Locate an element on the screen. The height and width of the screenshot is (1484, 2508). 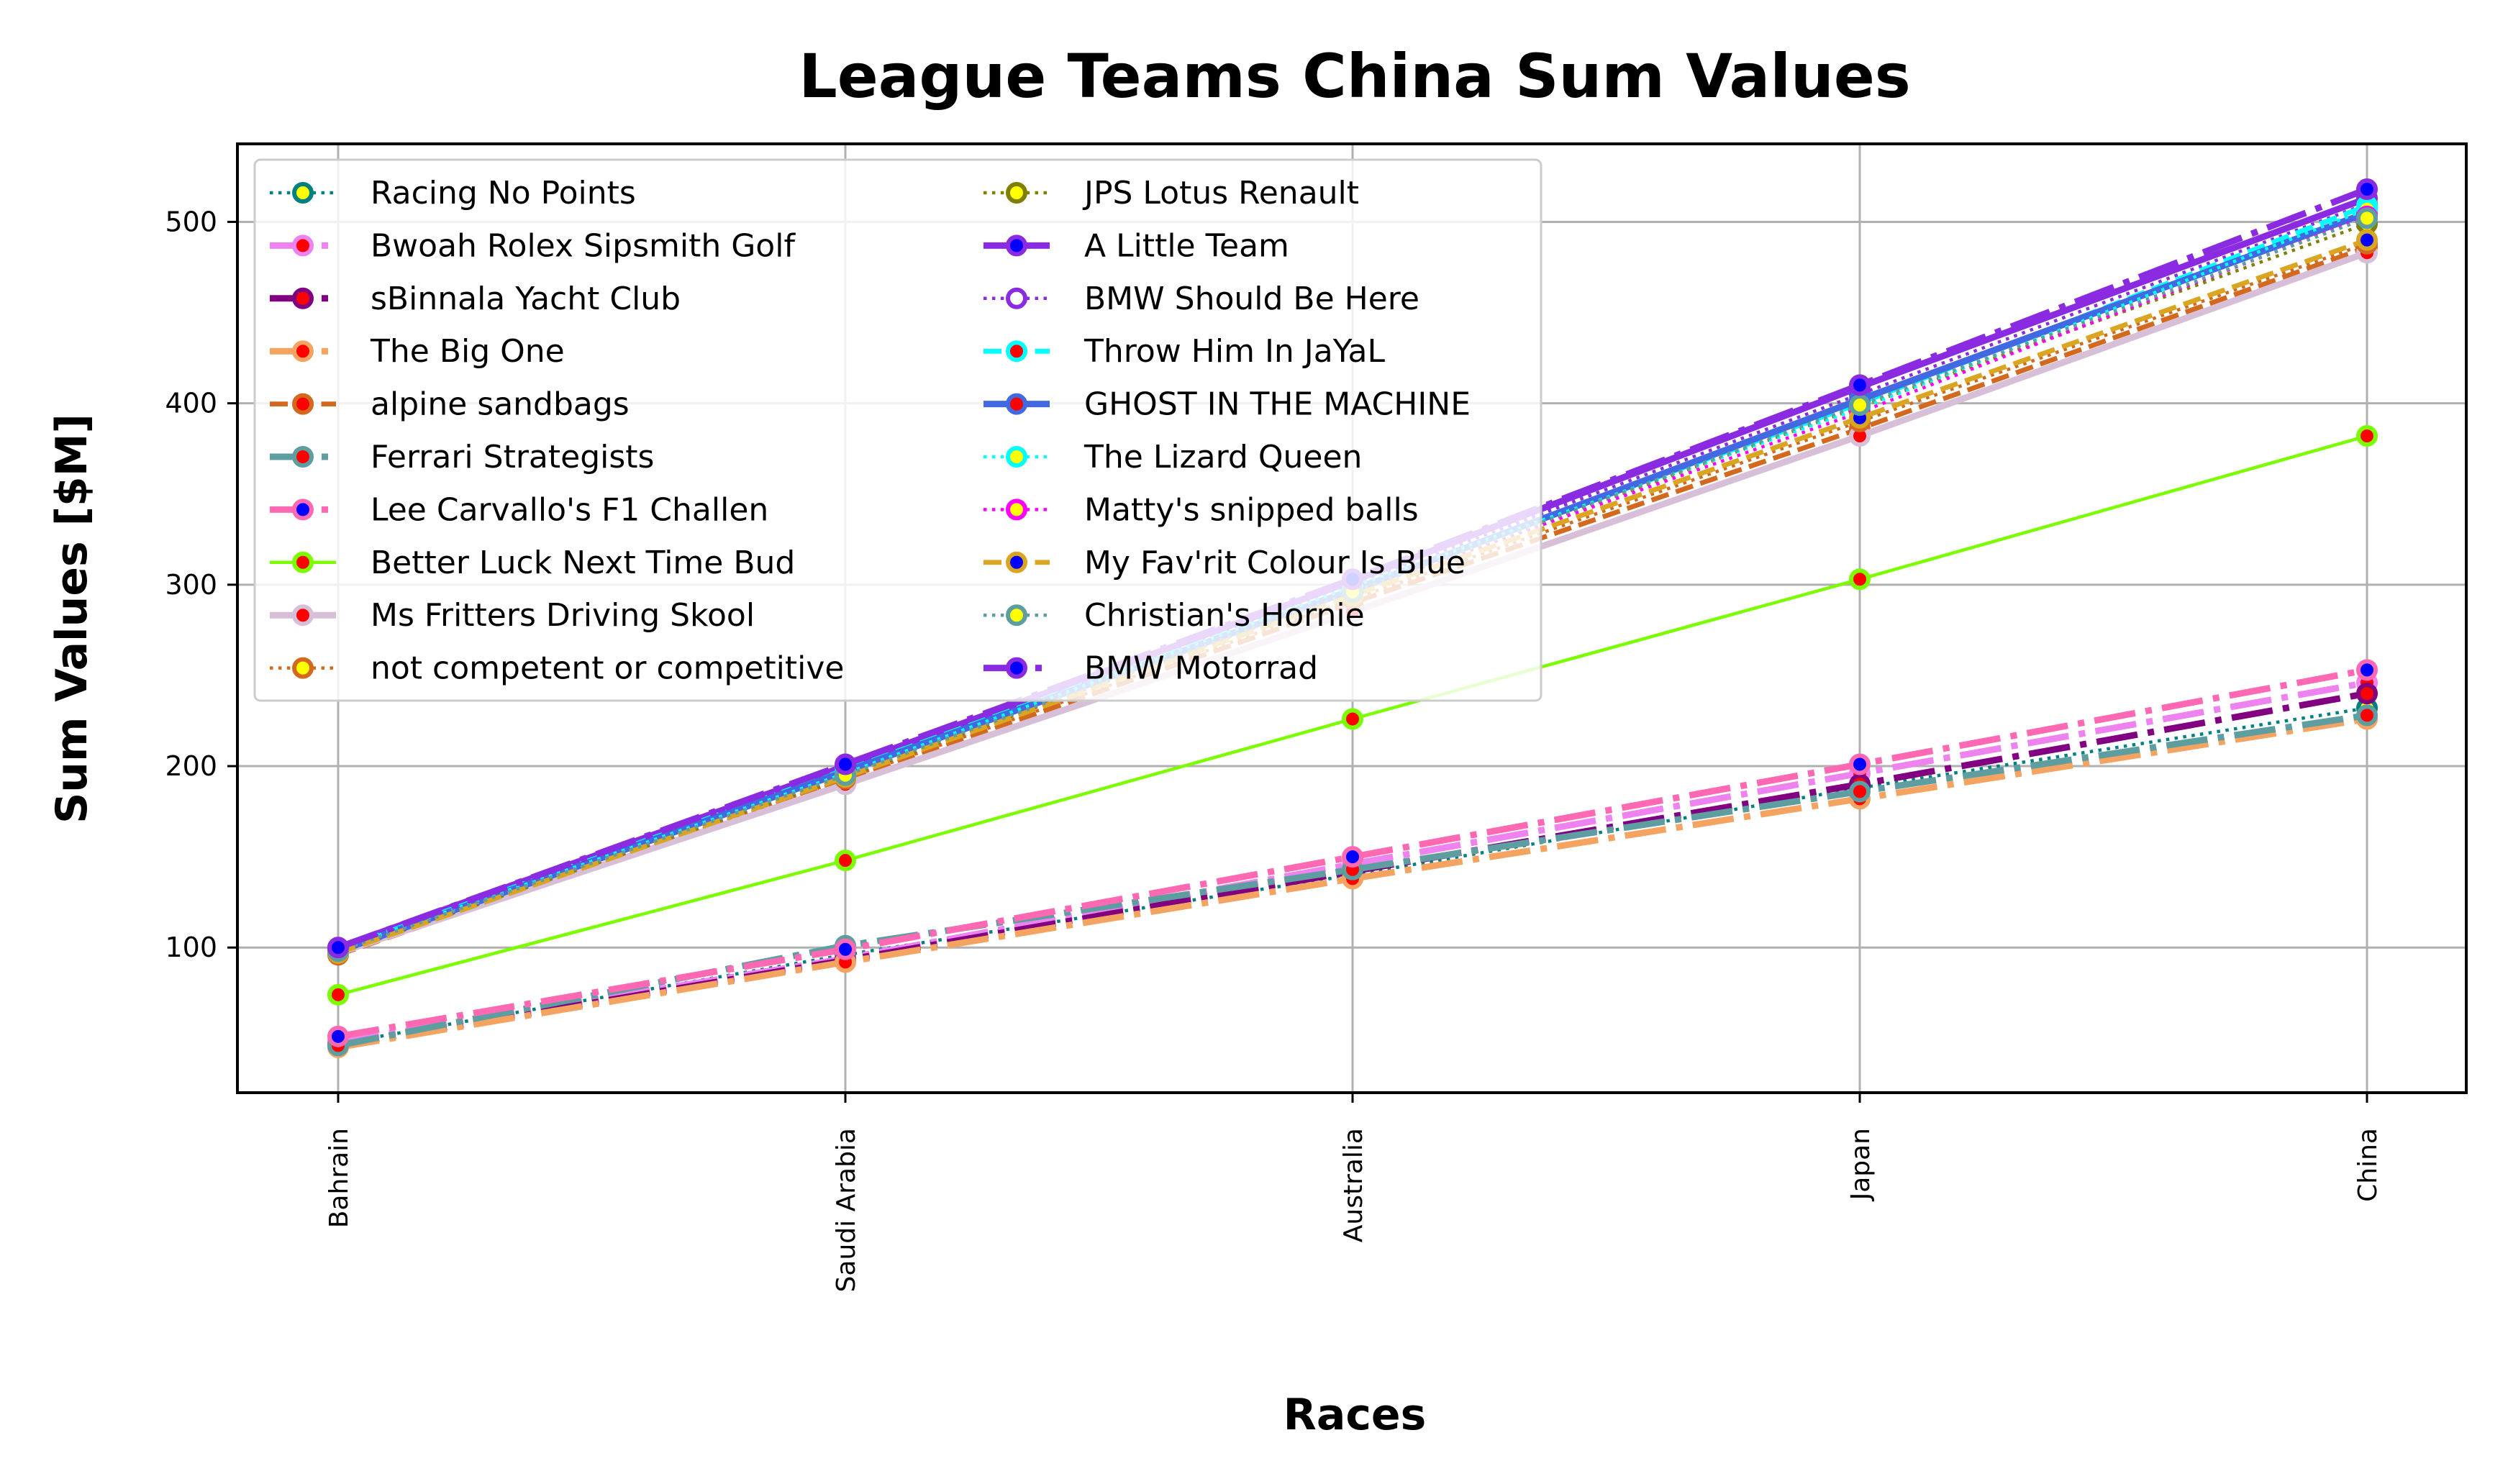
y-tick-label: 500 is located at coordinates (191, 221).